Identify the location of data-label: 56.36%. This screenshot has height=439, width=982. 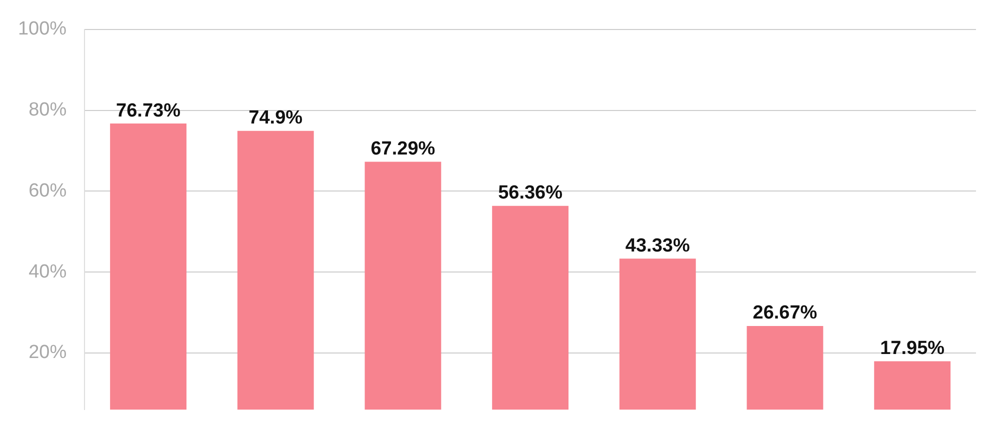
(530, 193).